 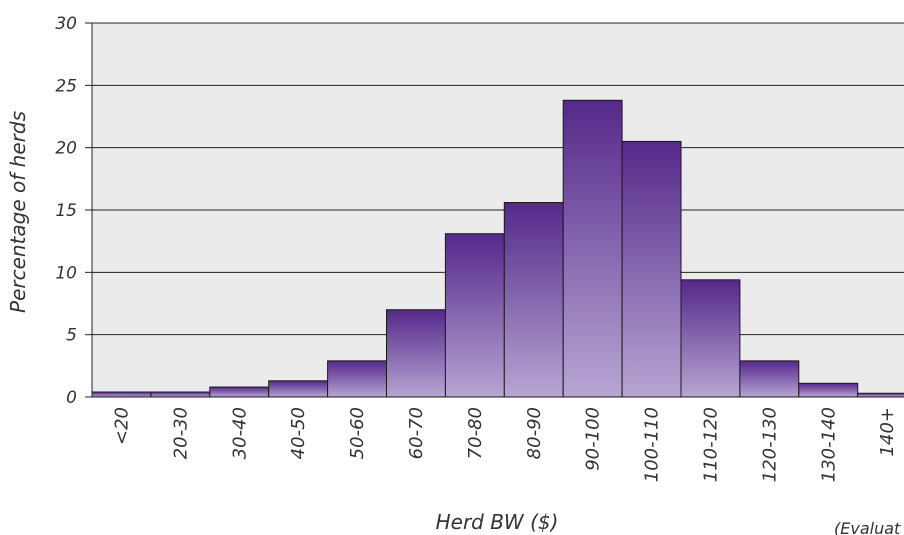 I want to click on y-tick-label: 25, so click(x=66, y=86).